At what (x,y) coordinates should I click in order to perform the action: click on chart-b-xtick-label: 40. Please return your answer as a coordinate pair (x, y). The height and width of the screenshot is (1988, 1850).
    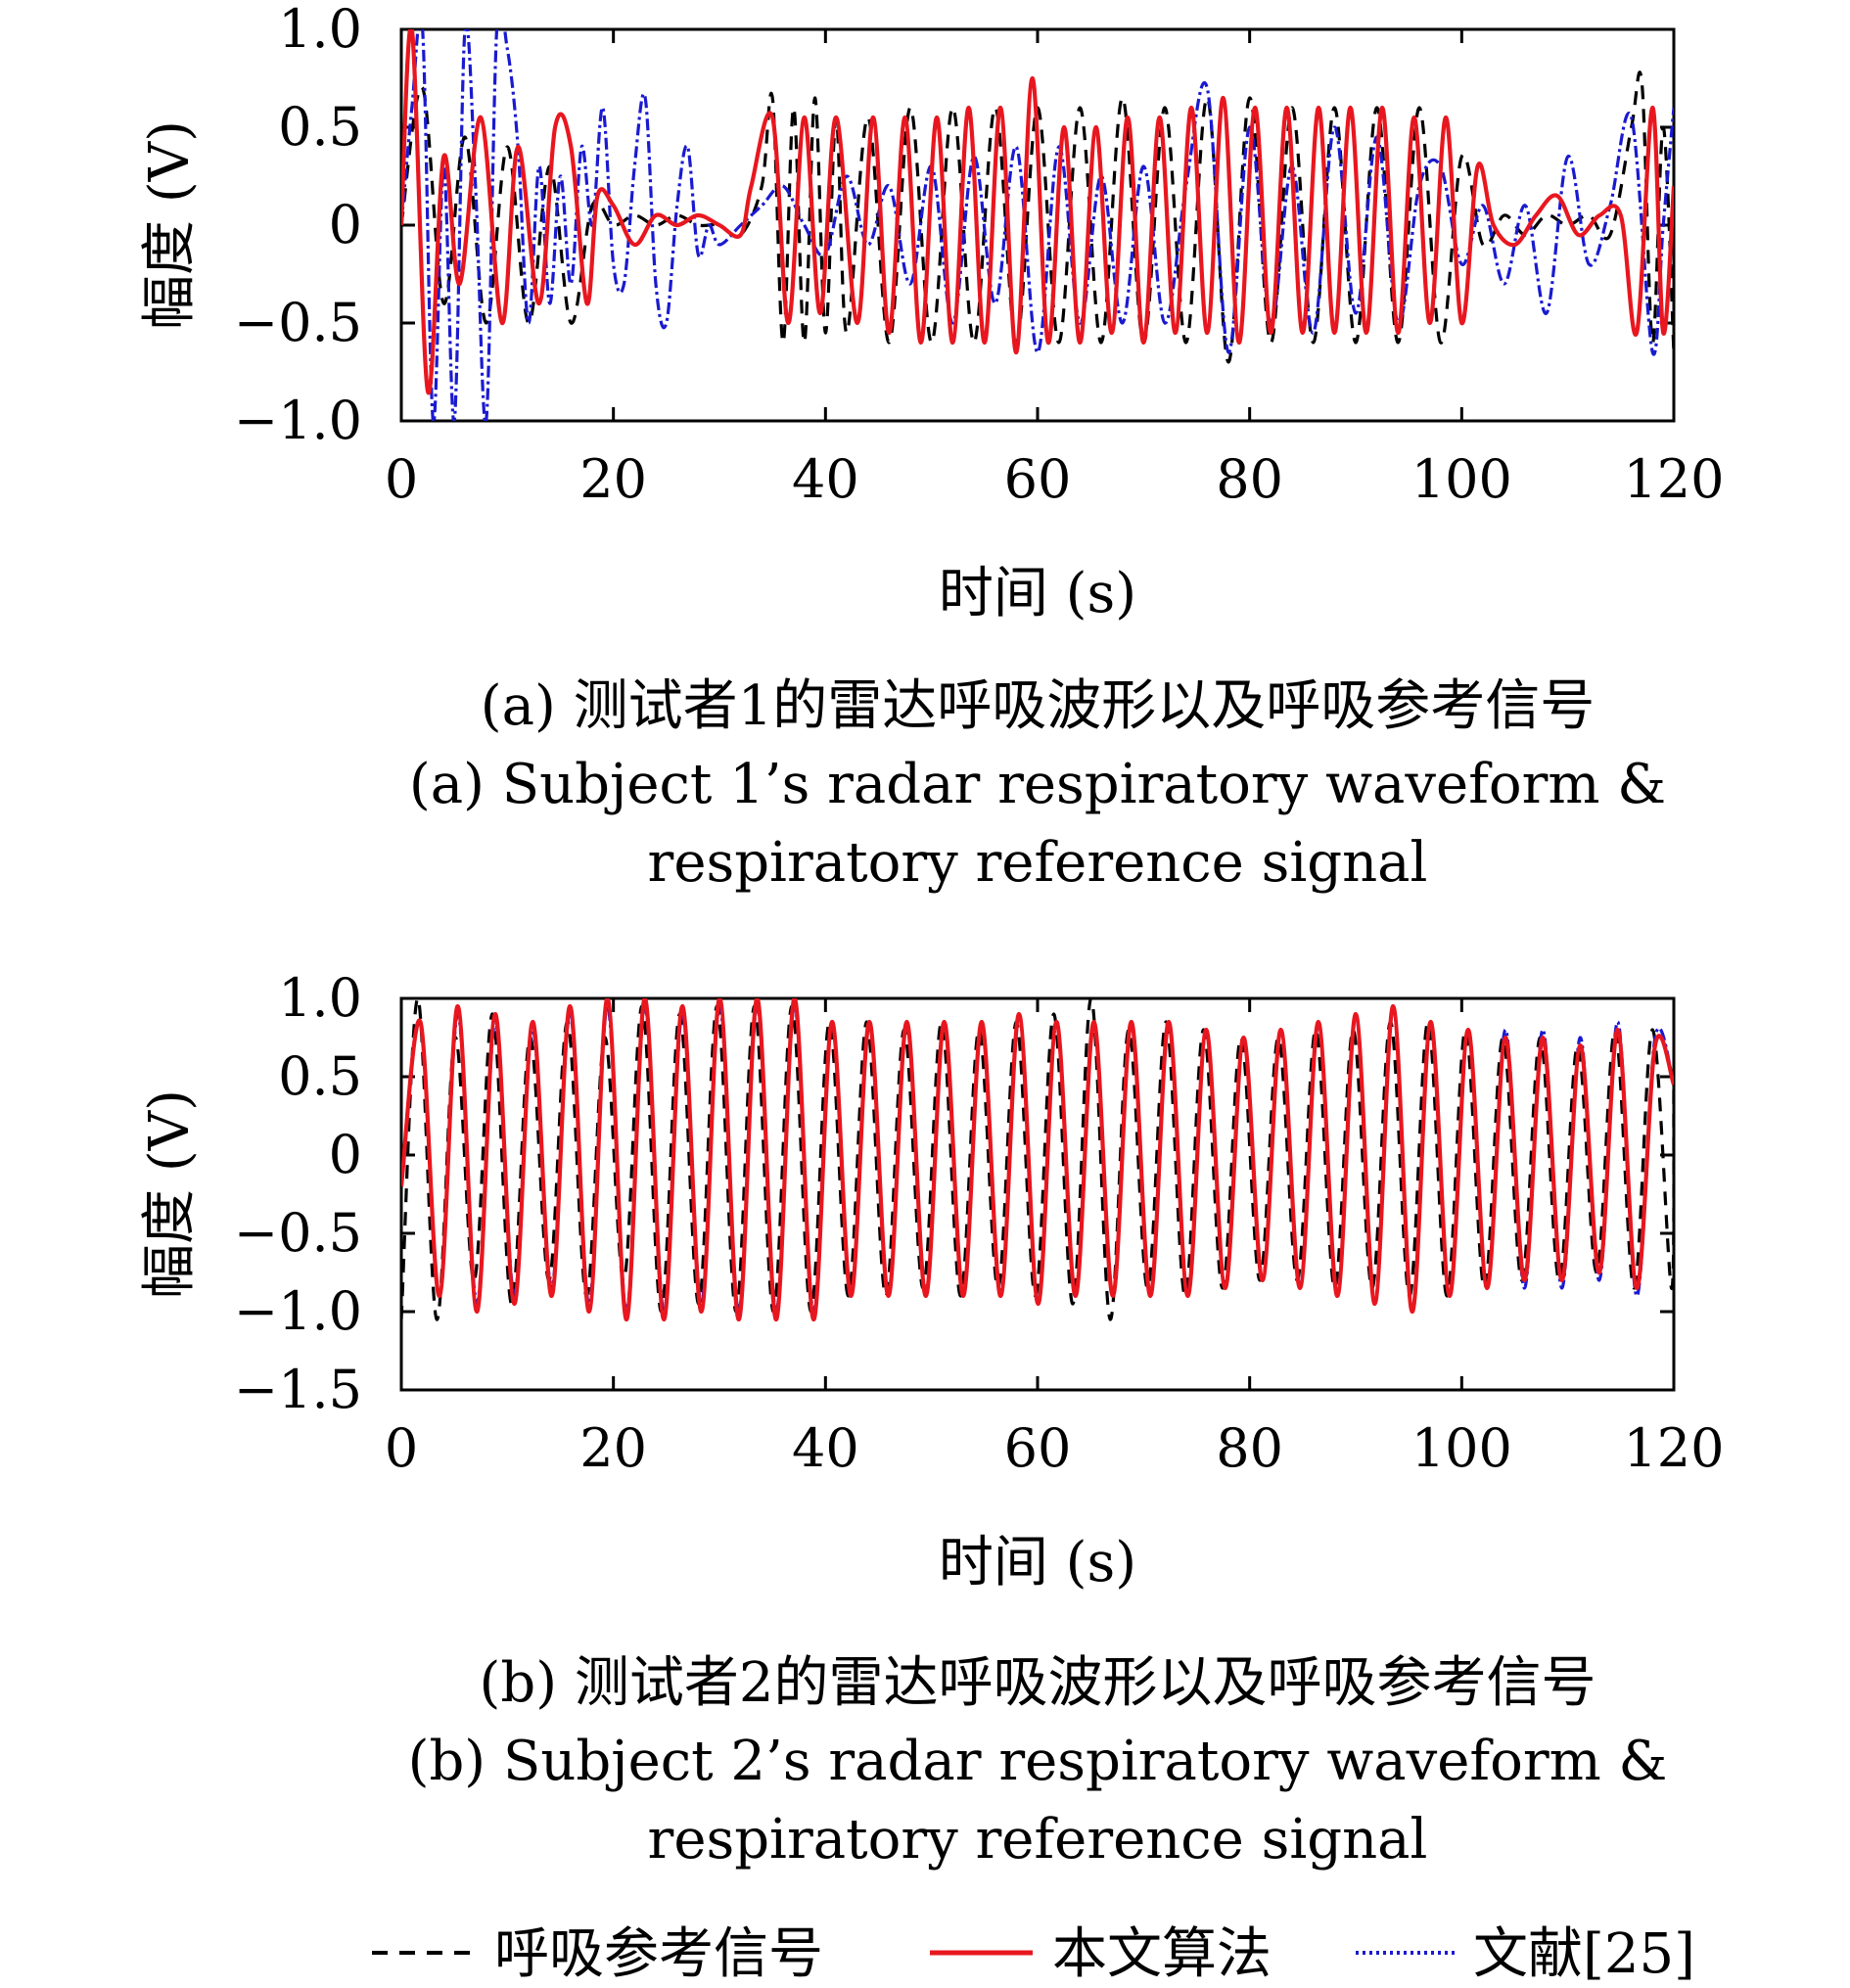
    Looking at the image, I should click on (825, 1448).